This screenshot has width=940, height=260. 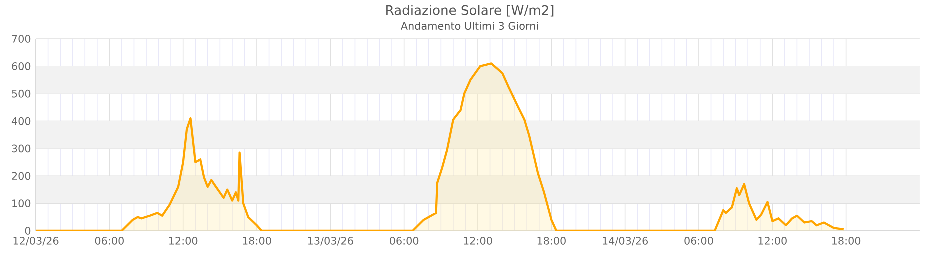 What do you see at coordinates (470, 11) in the screenshot?
I see `chart-title: Radiazione Solare [W/m2]` at bounding box center [470, 11].